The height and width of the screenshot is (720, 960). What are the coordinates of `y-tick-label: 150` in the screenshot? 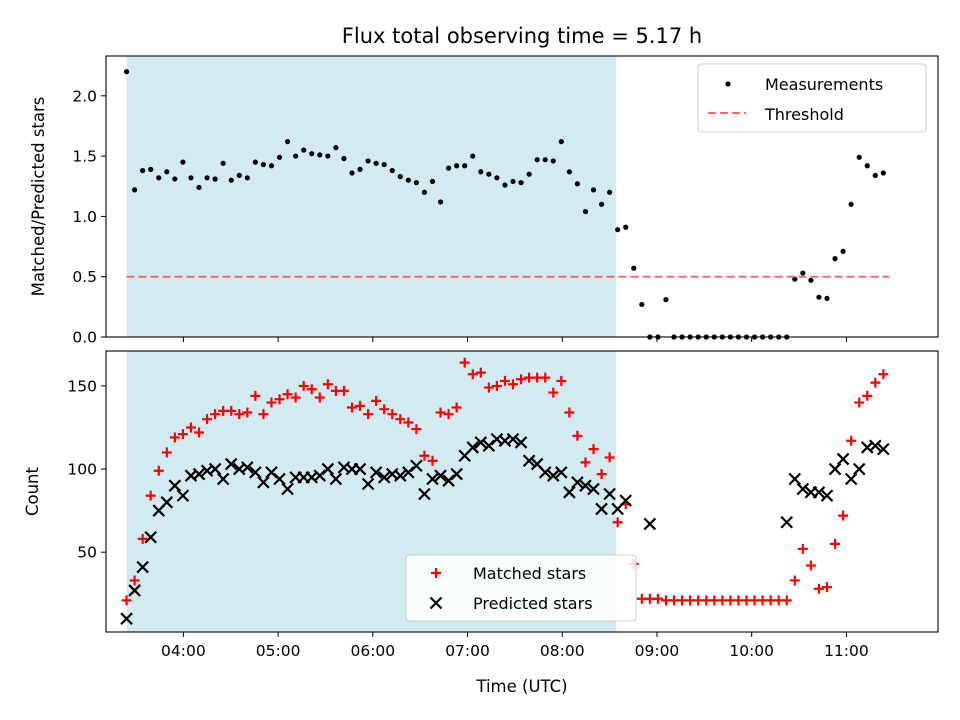 It's located at (82, 386).